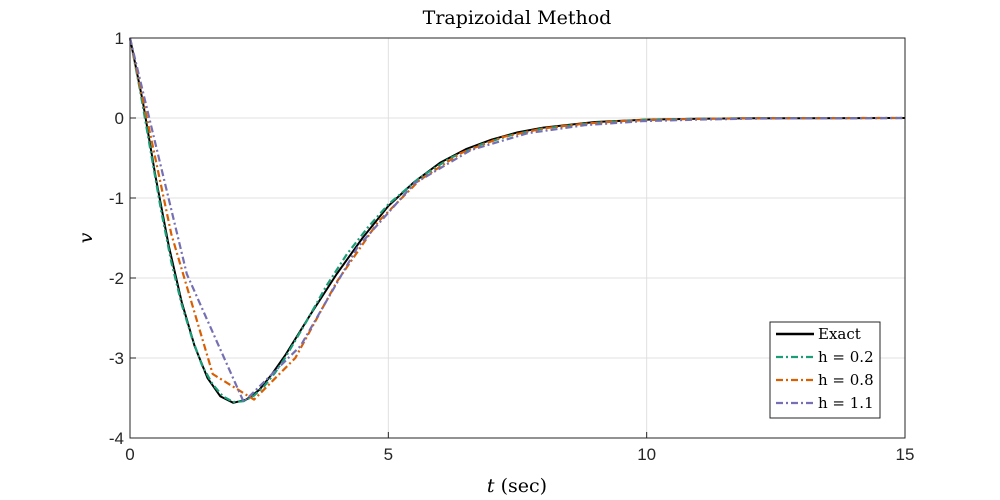 This screenshot has height=500, width=1000. I want to click on y-axis-label: v, so click(86, 237).